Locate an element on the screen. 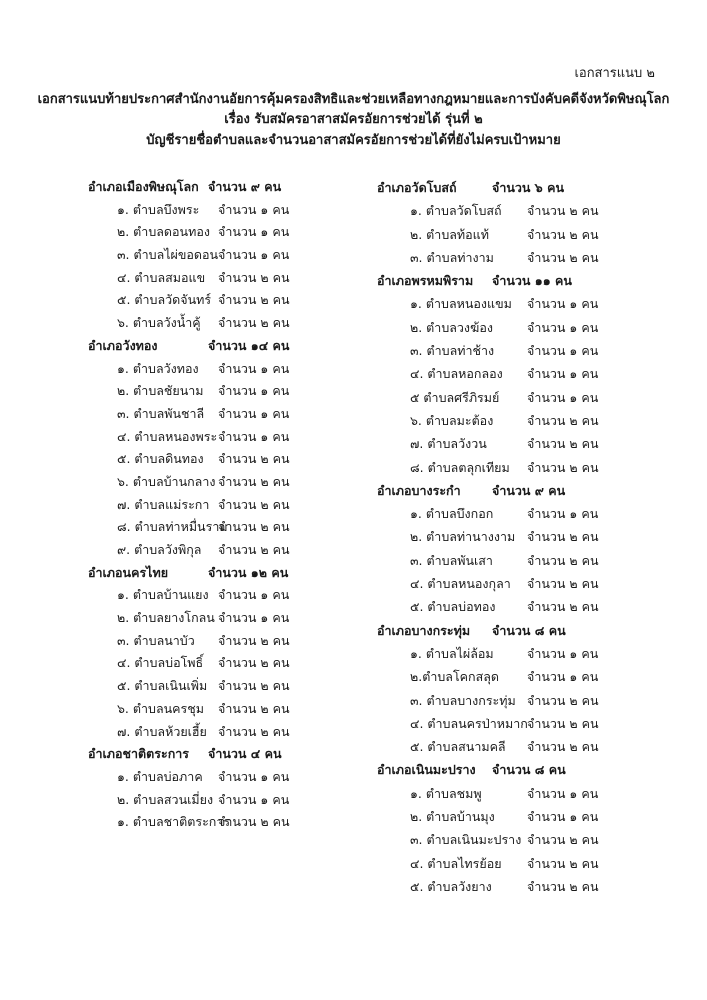 This screenshot has width=707, height=1000. subdistrict-name: ๗. ตำบลแม่ระกา is located at coordinates (163, 504).